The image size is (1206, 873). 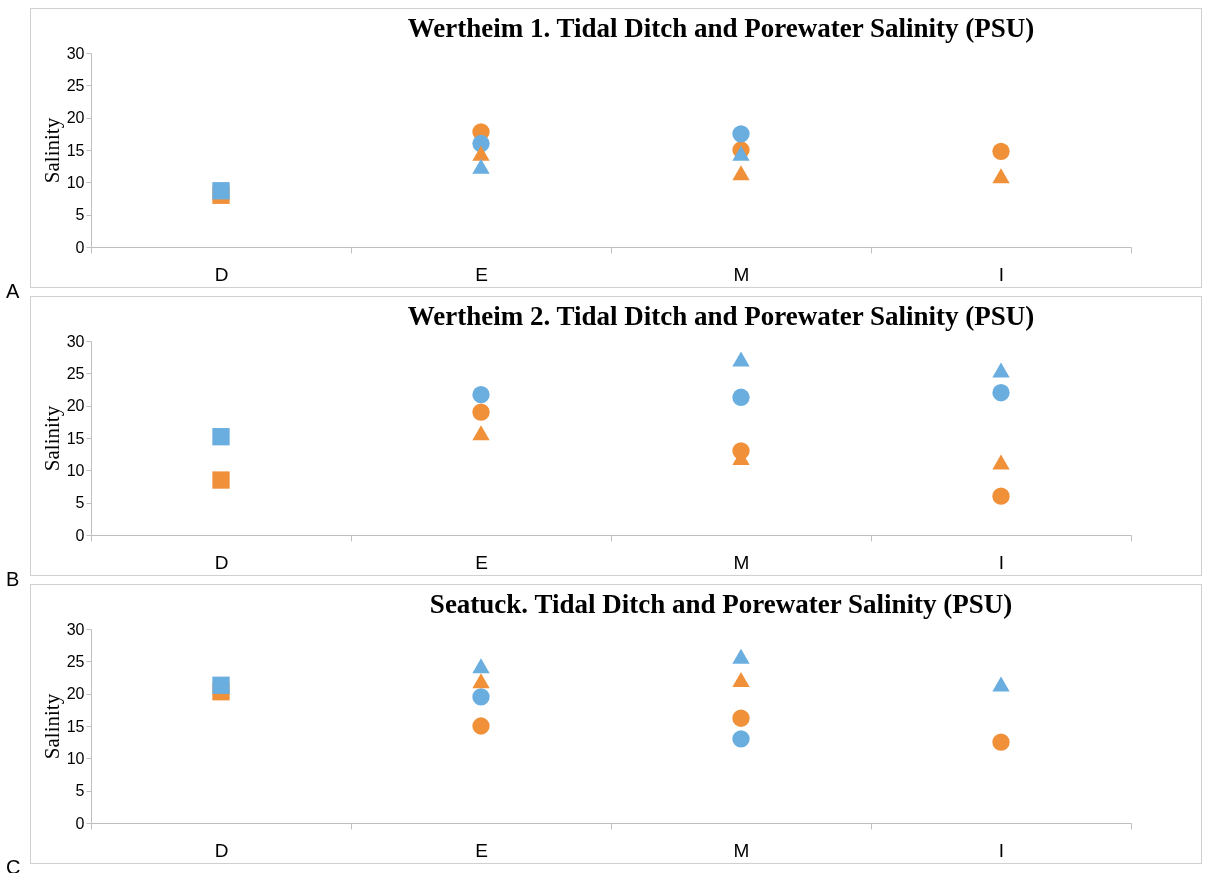 What do you see at coordinates (721, 316) in the screenshot?
I see `chart-title: Wertheim 2. Tidal Ditch and Porewater Salinity (PSU)` at bounding box center [721, 316].